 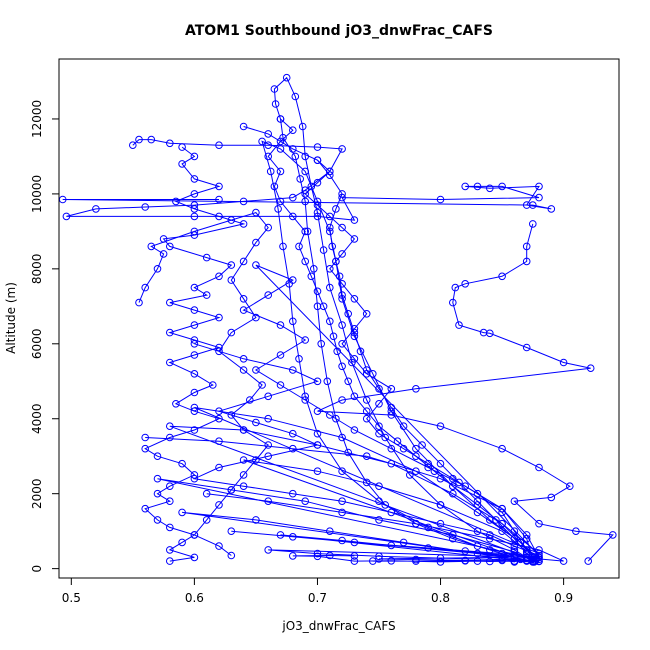 I want to click on chart-title: ATOM1 Southbound jO3_dnwFrac_CAFS, so click(x=339, y=31).